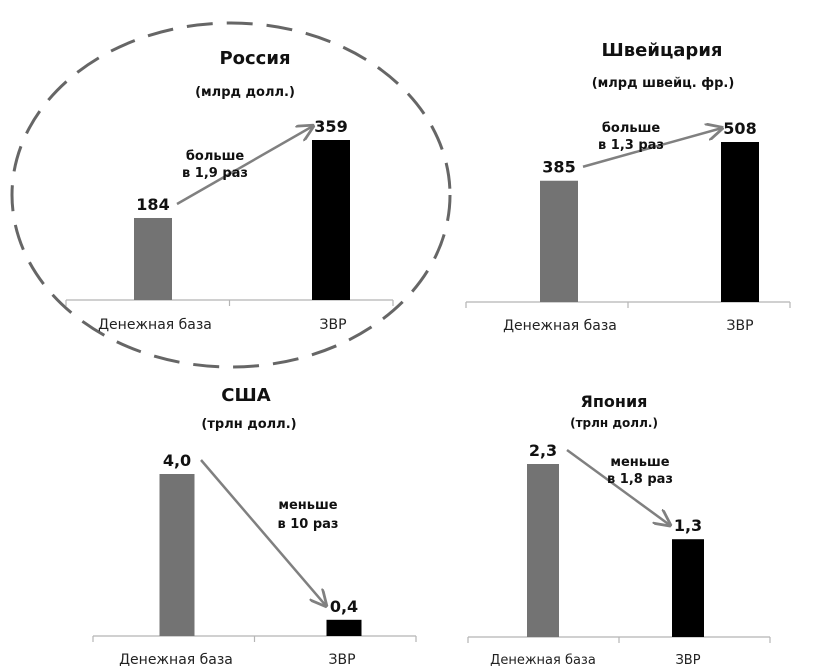 The image size is (819, 666). Describe the element at coordinates (688, 525) in the screenshot. I see `data-label: 1,3` at that location.